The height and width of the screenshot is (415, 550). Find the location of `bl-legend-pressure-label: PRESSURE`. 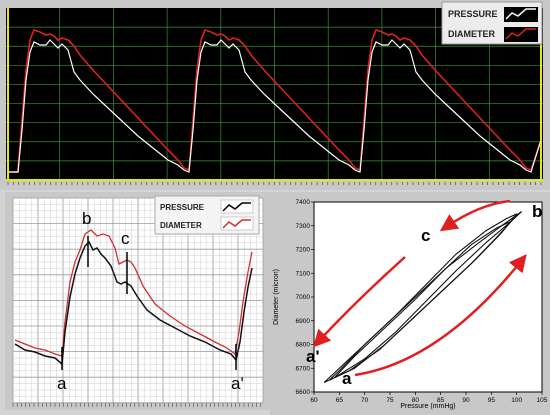

bl-legend-pressure-label: PRESSURE is located at coordinates (182, 207).